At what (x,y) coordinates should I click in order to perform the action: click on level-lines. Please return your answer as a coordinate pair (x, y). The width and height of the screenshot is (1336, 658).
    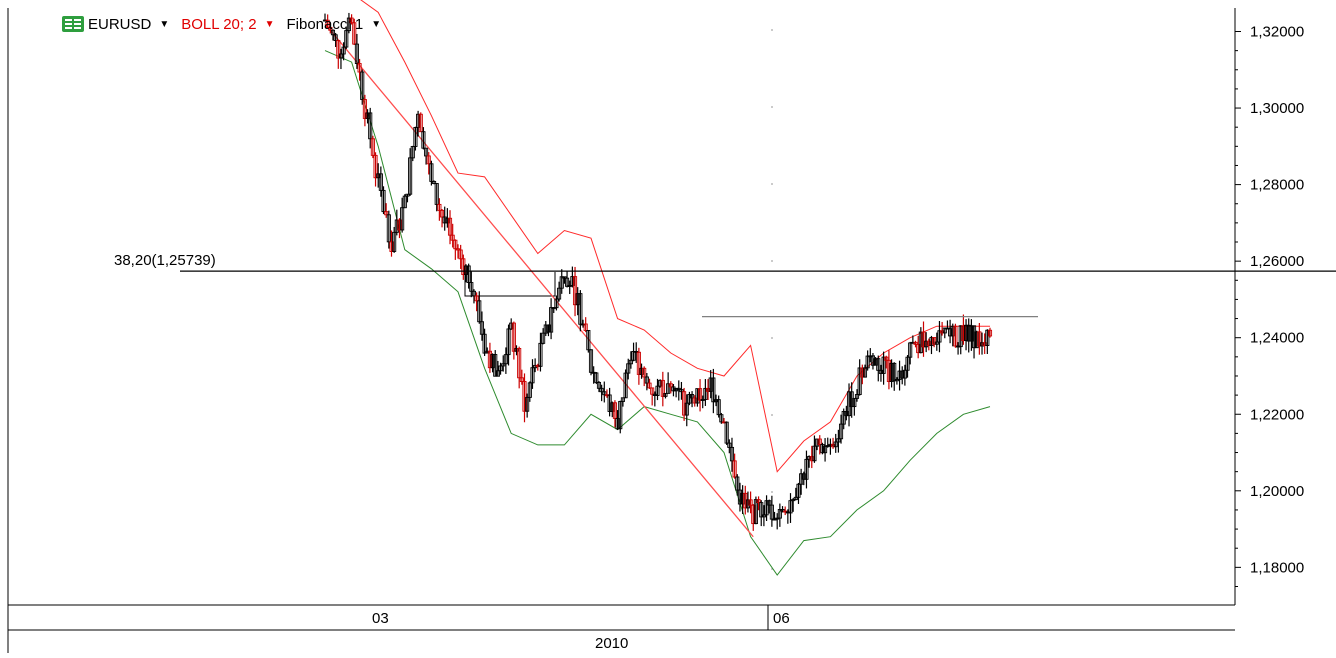
    Looking at the image, I should click on (758, 294).